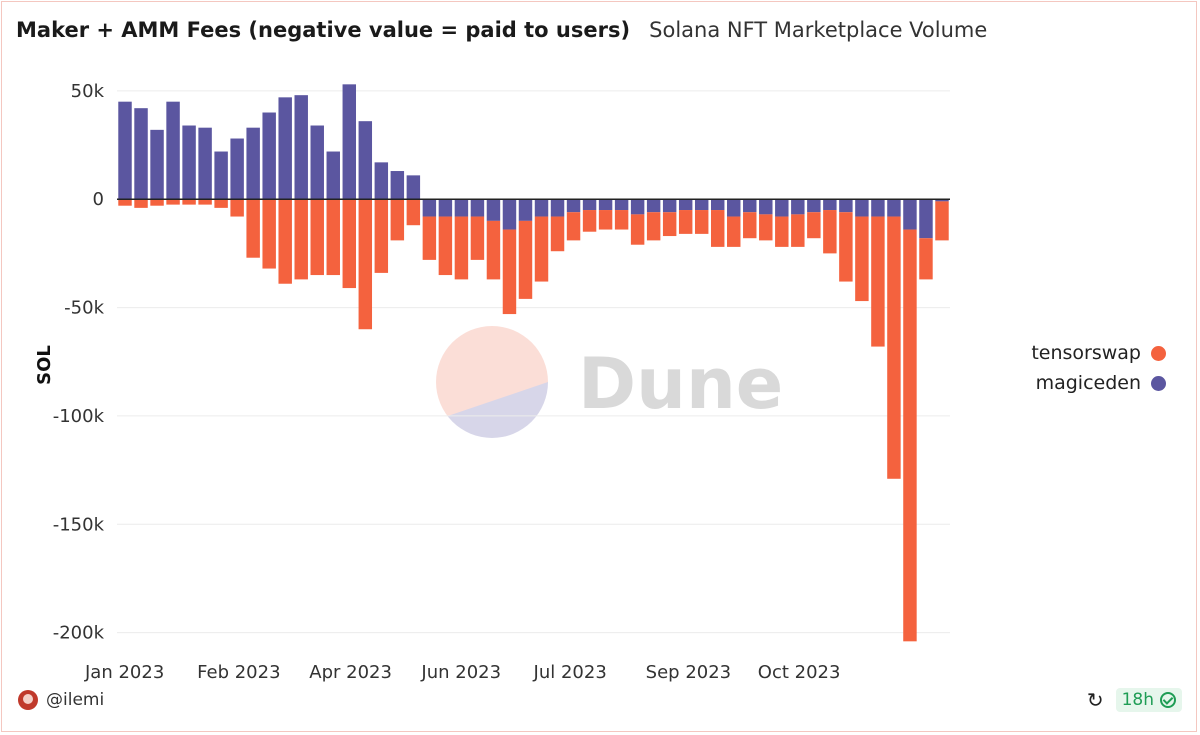 Image resolution: width=1200 pixels, height=735 pixels. What do you see at coordinates (1098, 353) in the screenshot?
I see `legend-item-tensorswap: tensorswap` at bounding box center [1098, 353].